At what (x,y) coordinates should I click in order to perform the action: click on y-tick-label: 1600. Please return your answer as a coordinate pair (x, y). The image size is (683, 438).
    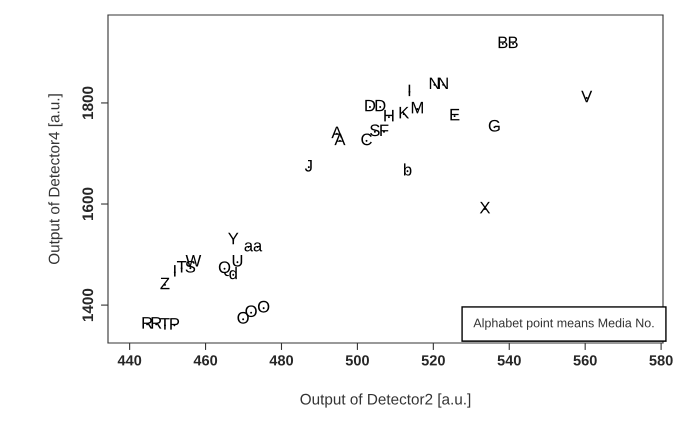
    Looking at the image, I should click on (88, 204).